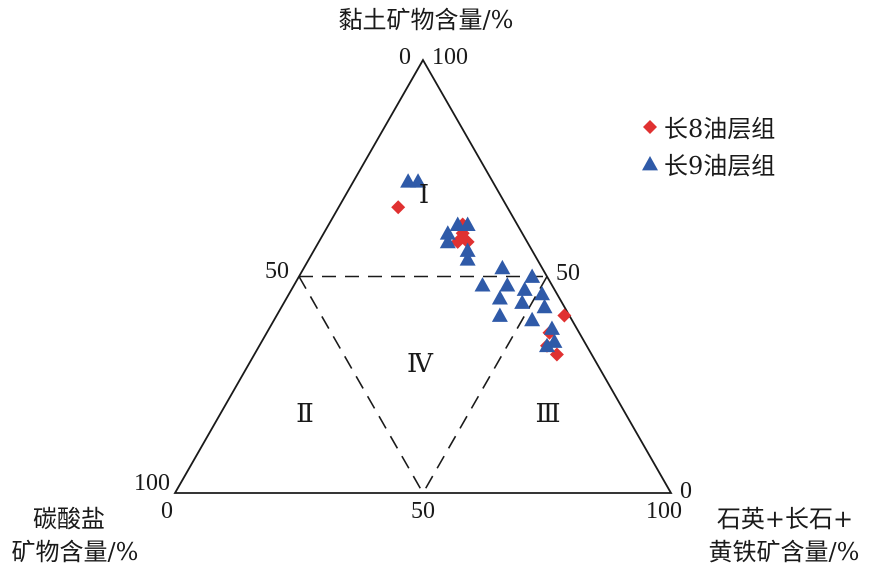 The width and height of the screenshot is (872, 571). What do you see at coordinates (568, 273) in the screenshot?
I see `tick-label-right-50: 50` at bounding box center [568, 273].